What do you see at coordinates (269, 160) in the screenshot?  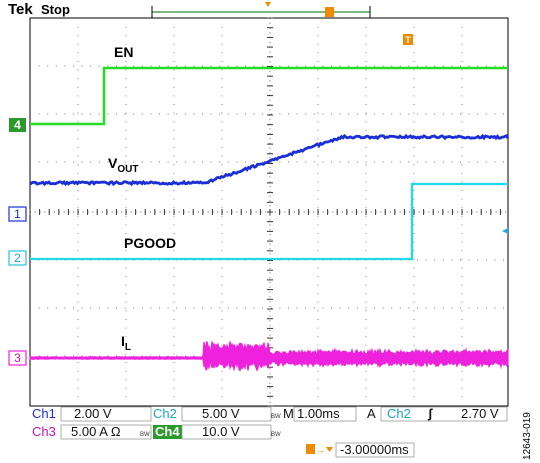 I see `trace-vout` at bounding box center [269, 160].